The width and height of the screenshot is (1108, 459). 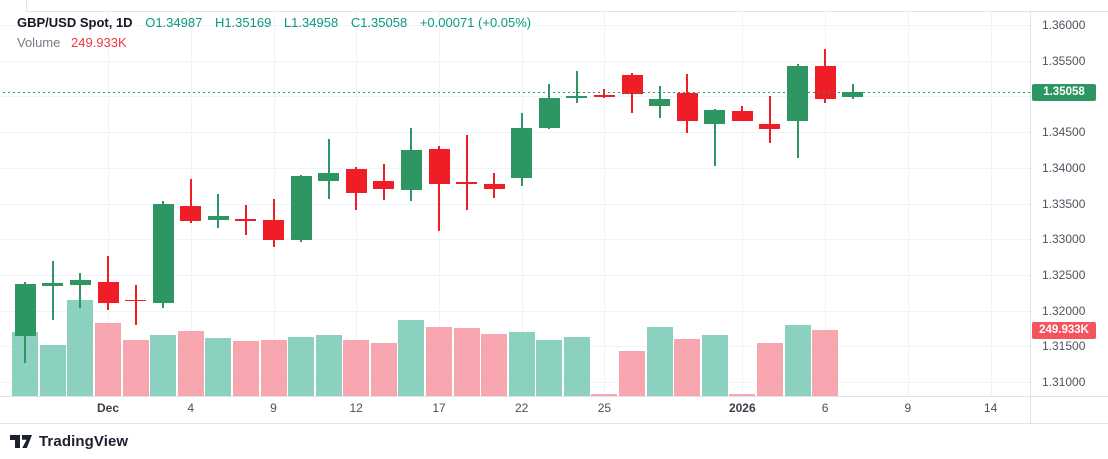 I want to click on volume-legend: Volume 249.933K, so click(x=72, y=43).